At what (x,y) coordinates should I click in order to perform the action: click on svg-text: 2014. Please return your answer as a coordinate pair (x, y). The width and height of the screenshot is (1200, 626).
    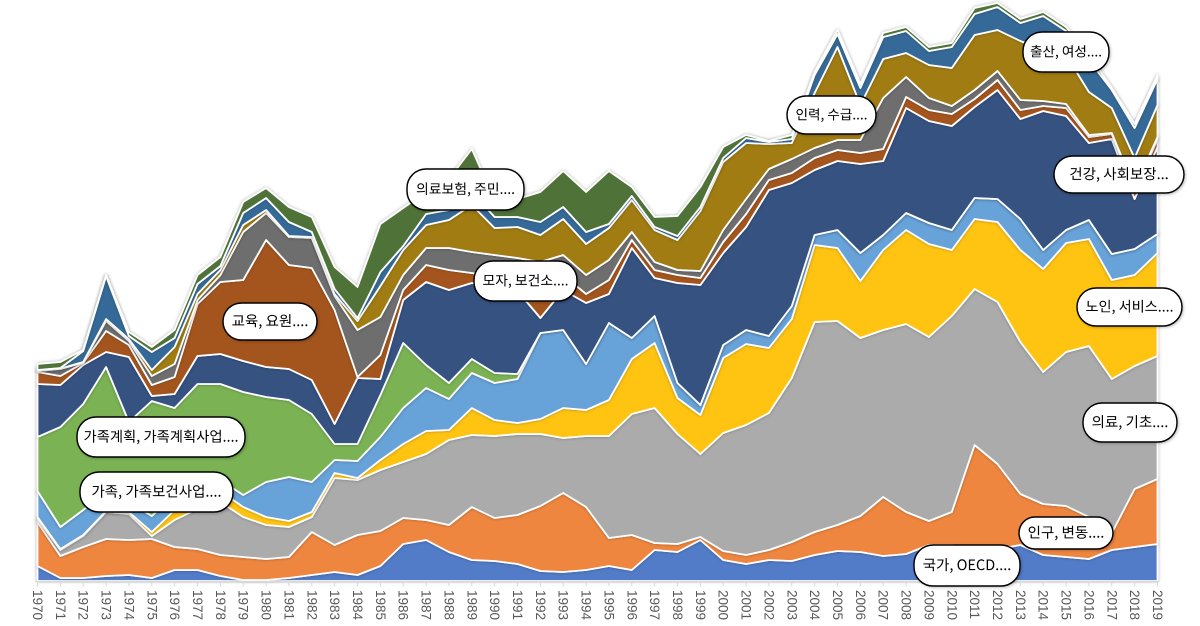
    Looking at the image, I should click on (1043, 605).